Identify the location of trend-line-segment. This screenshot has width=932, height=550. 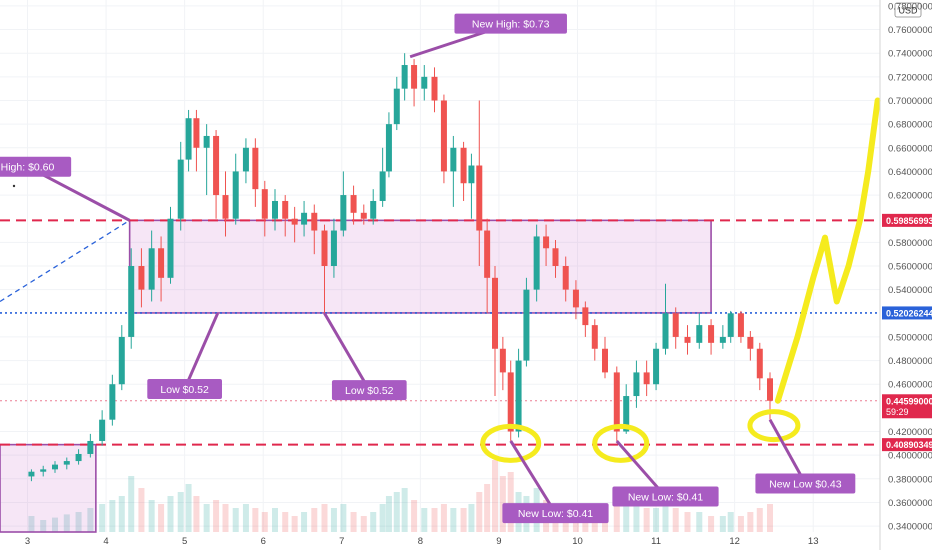
(65, 261).